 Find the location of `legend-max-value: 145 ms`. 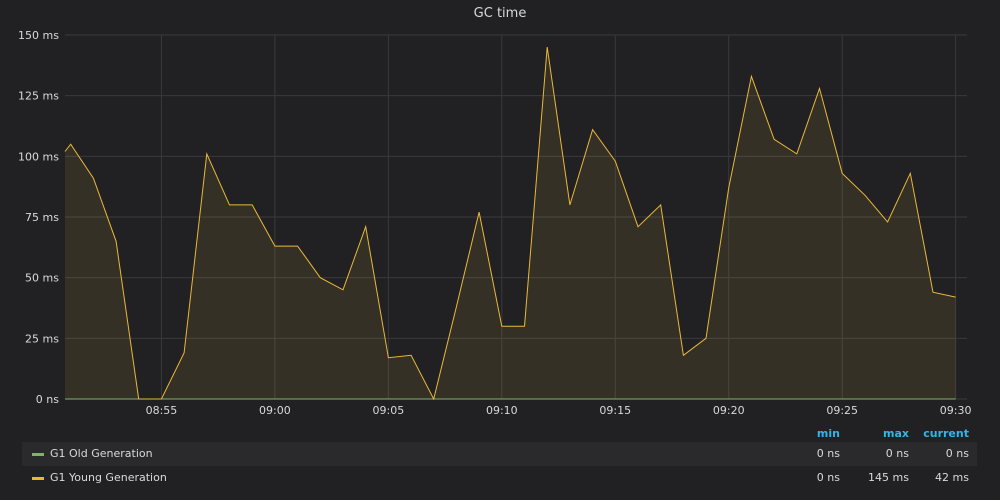

legend-max-value: 145 ms is located at coordinates (888, 477).